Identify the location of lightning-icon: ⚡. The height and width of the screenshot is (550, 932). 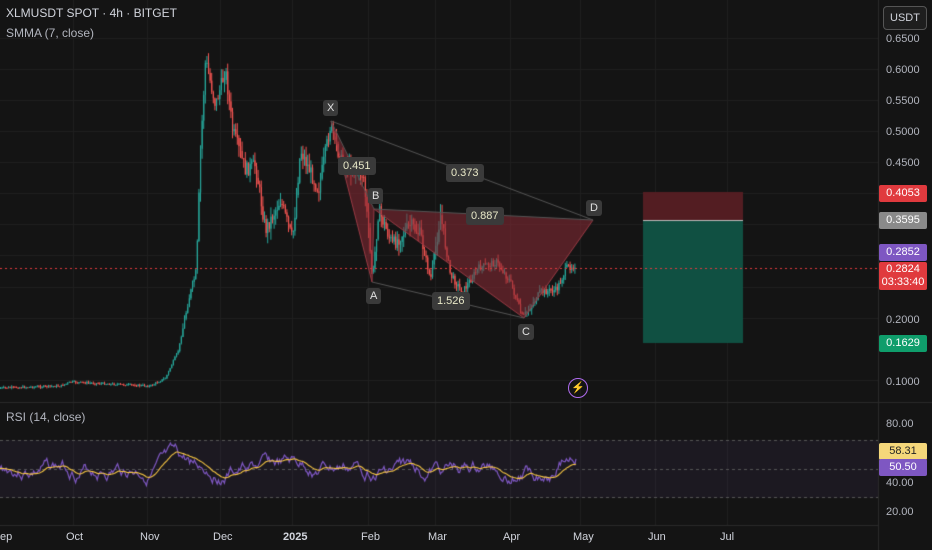
(578, 388).